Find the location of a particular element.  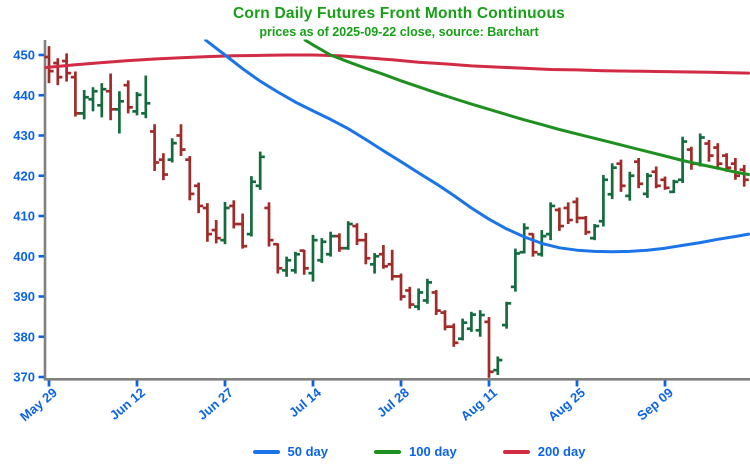

legend-item-200-day: 200 day is located at coordinates (544, 451).